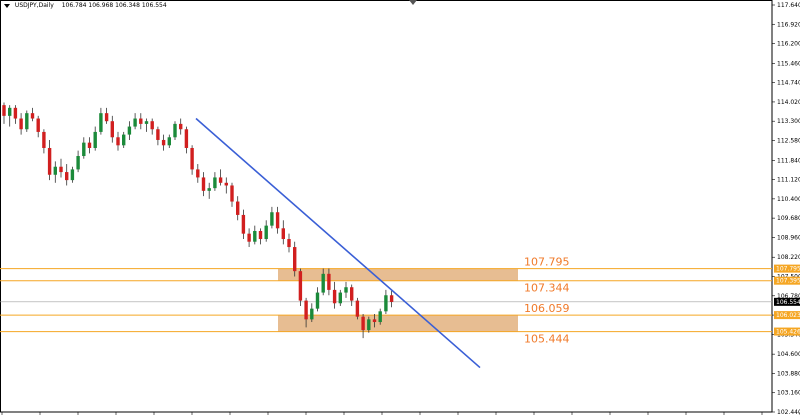 Image resolution: width=800 pixels, height=419 pixels. What do you see at coordinates (413, 2) in the screenshot?
I see `collapse-arrow-icon` at bounding box center [413, 2].